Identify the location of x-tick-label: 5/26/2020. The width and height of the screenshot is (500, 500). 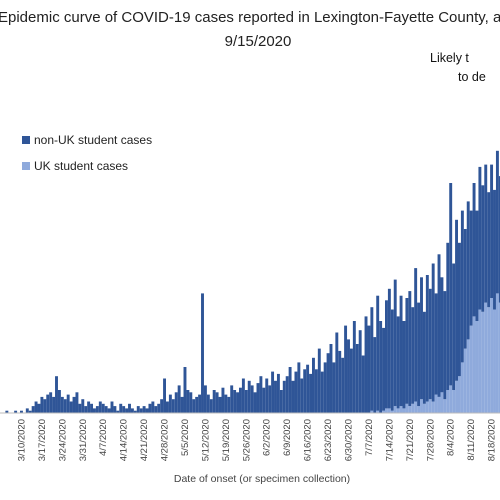
(246, 440).